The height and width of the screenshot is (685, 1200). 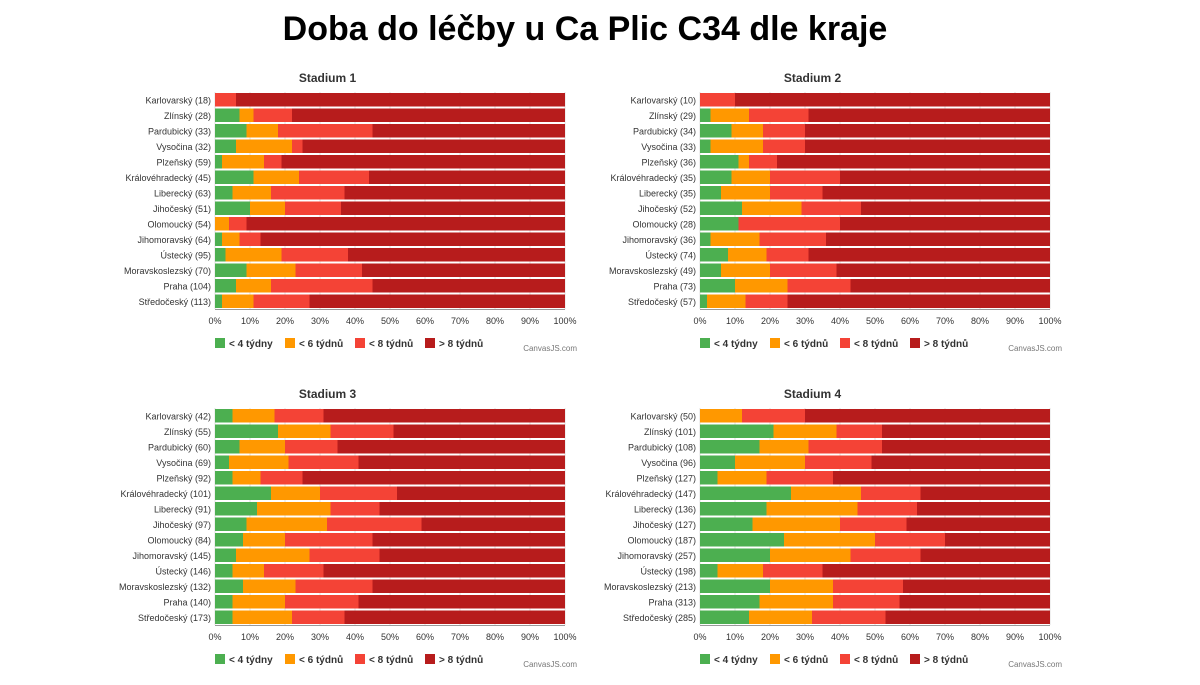 What do you see at coordinates (187, 432) in the screenshot?
I see `category-label: Zlínský (55)` at bounding box center [187, 432].